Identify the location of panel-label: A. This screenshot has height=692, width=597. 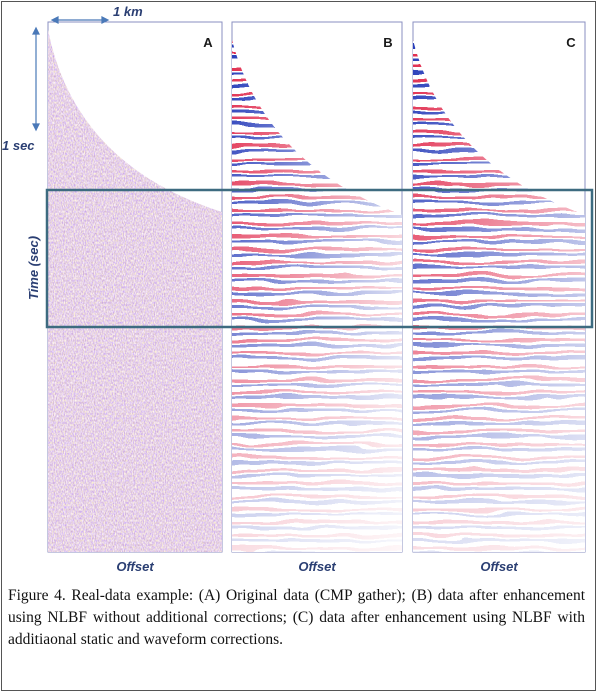
(208, 42).